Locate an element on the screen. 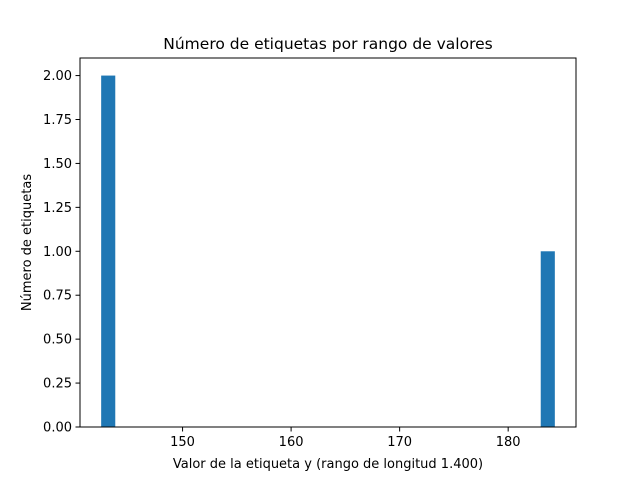  x-tick-label: 170 is located at coordinates (399, 442).